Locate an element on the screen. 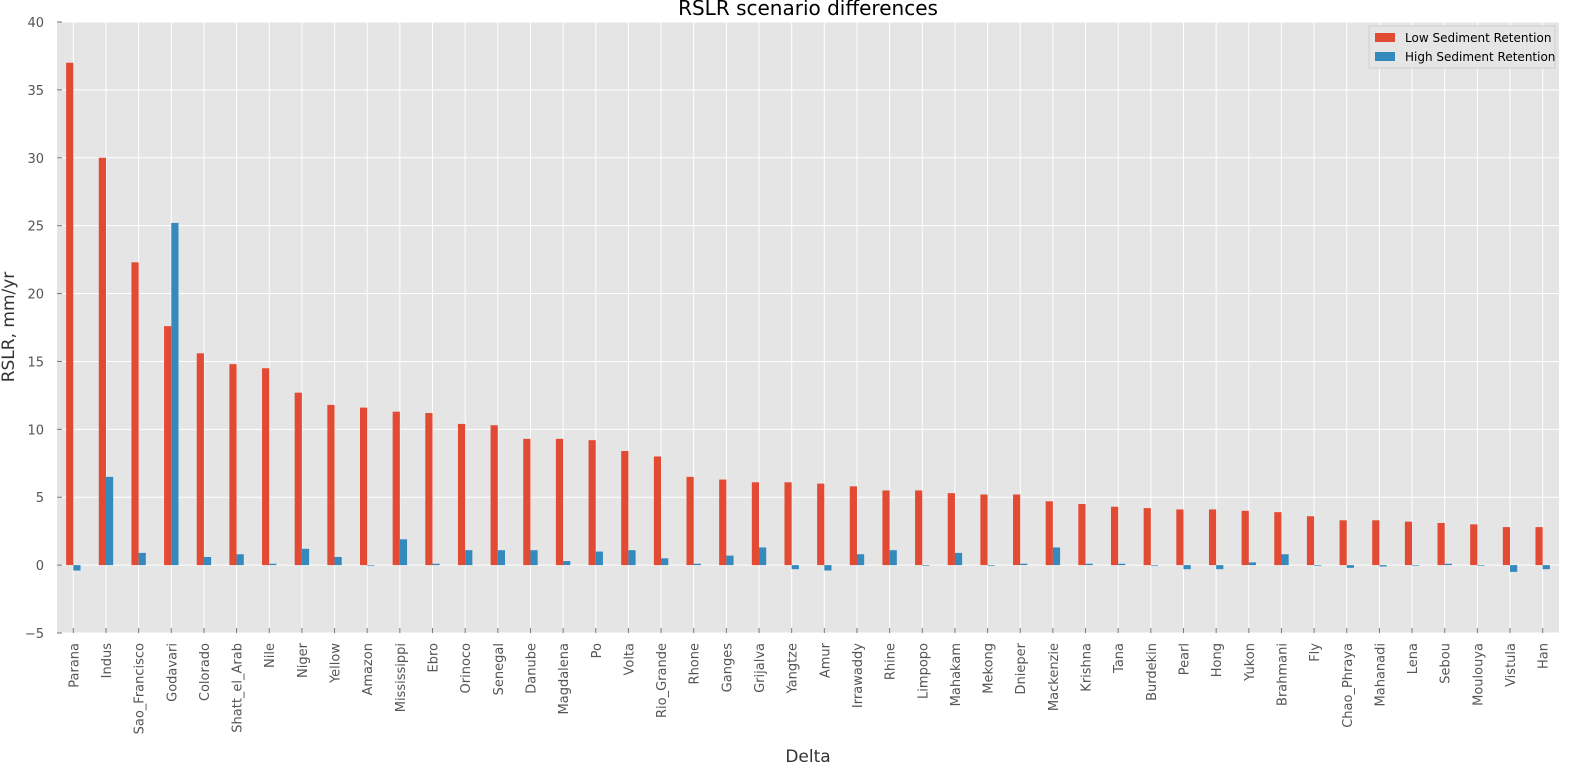 The width and height of the screenshot is (1579, 767). bar-high-brahmani is located at coordinates (1285, 560).